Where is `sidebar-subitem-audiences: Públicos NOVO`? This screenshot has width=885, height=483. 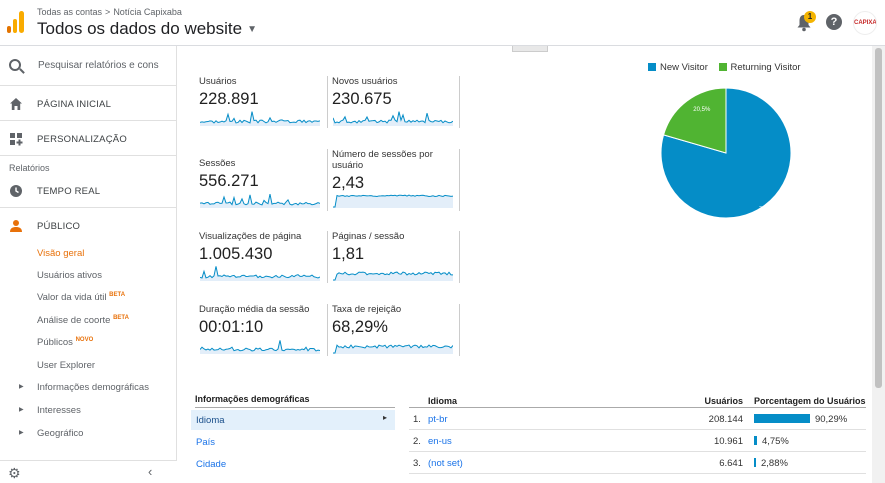
sidebar-subitem-audiences: Públicos NOVO is located at coordinates (65, 343).